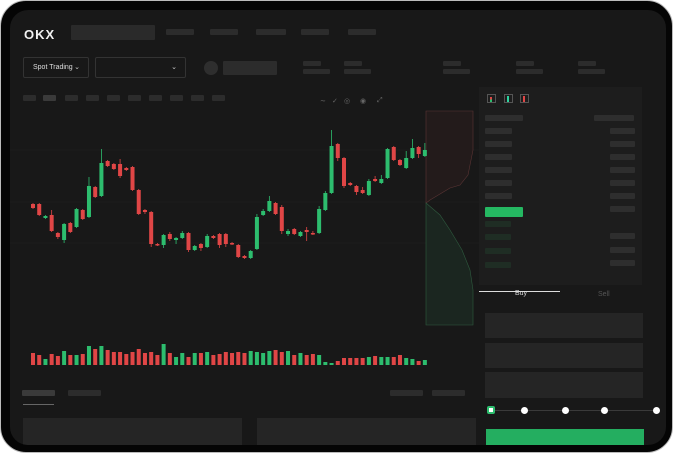  Describe the element at coordinates (250, 68) in the screenshot. I see `pair-name` at that location.